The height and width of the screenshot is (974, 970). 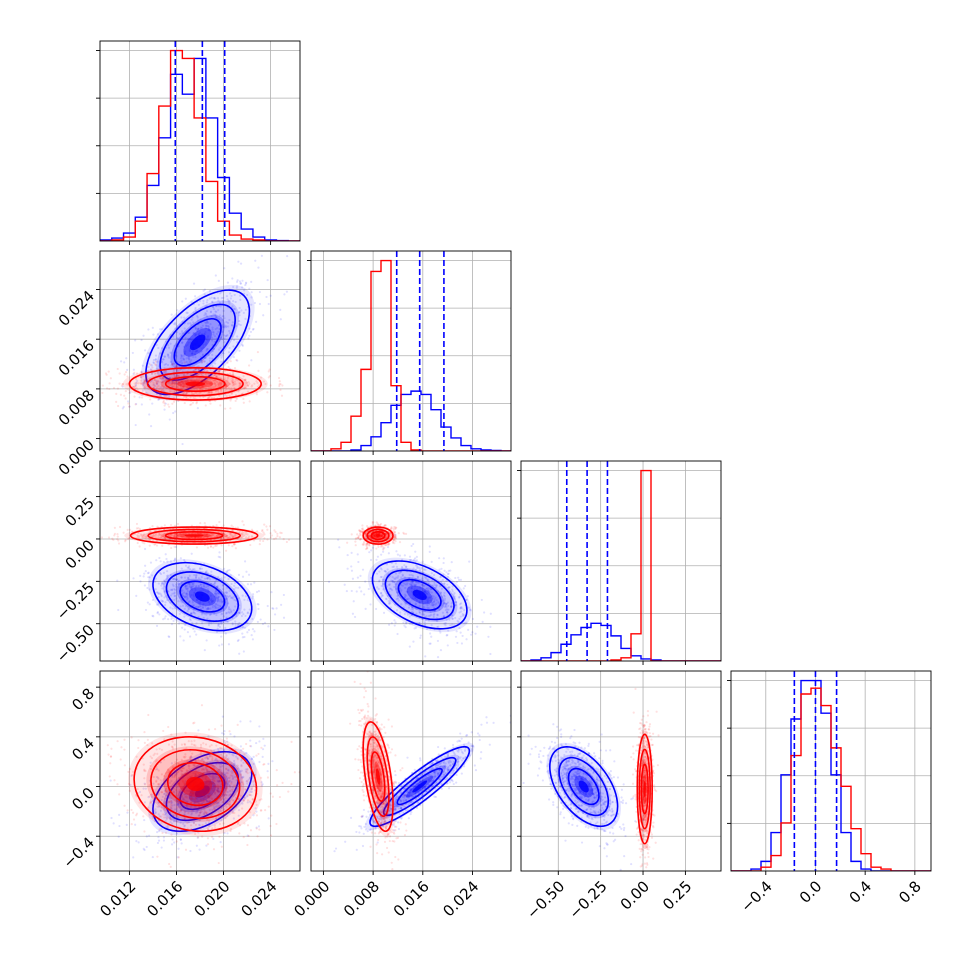 I want to click on red-density-peak, so click(x=195, y=383).